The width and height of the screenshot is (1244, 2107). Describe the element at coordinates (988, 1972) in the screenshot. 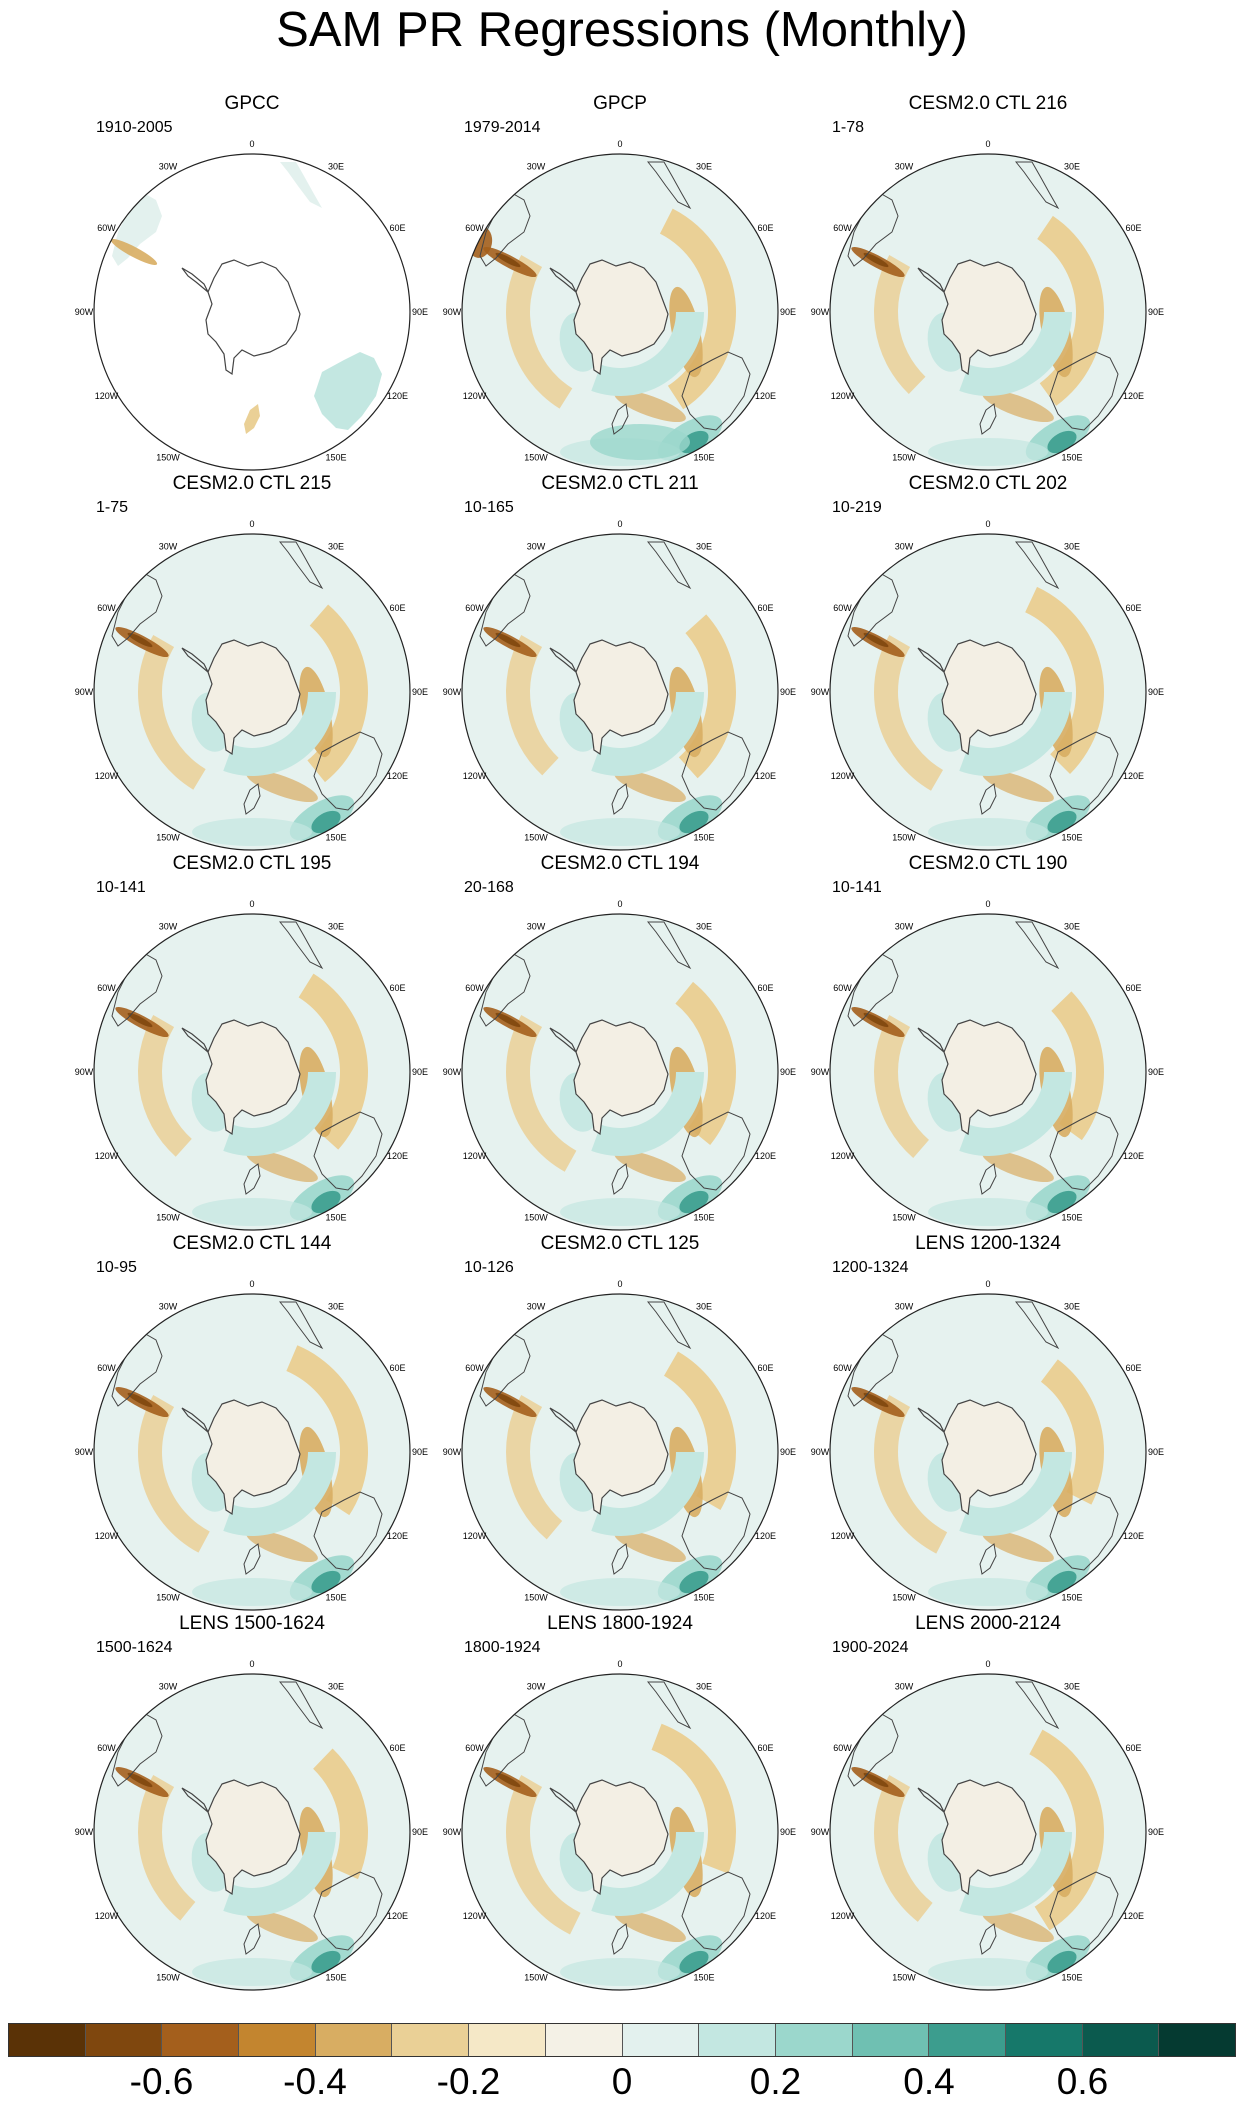

I see `pacific-teal` at that location.